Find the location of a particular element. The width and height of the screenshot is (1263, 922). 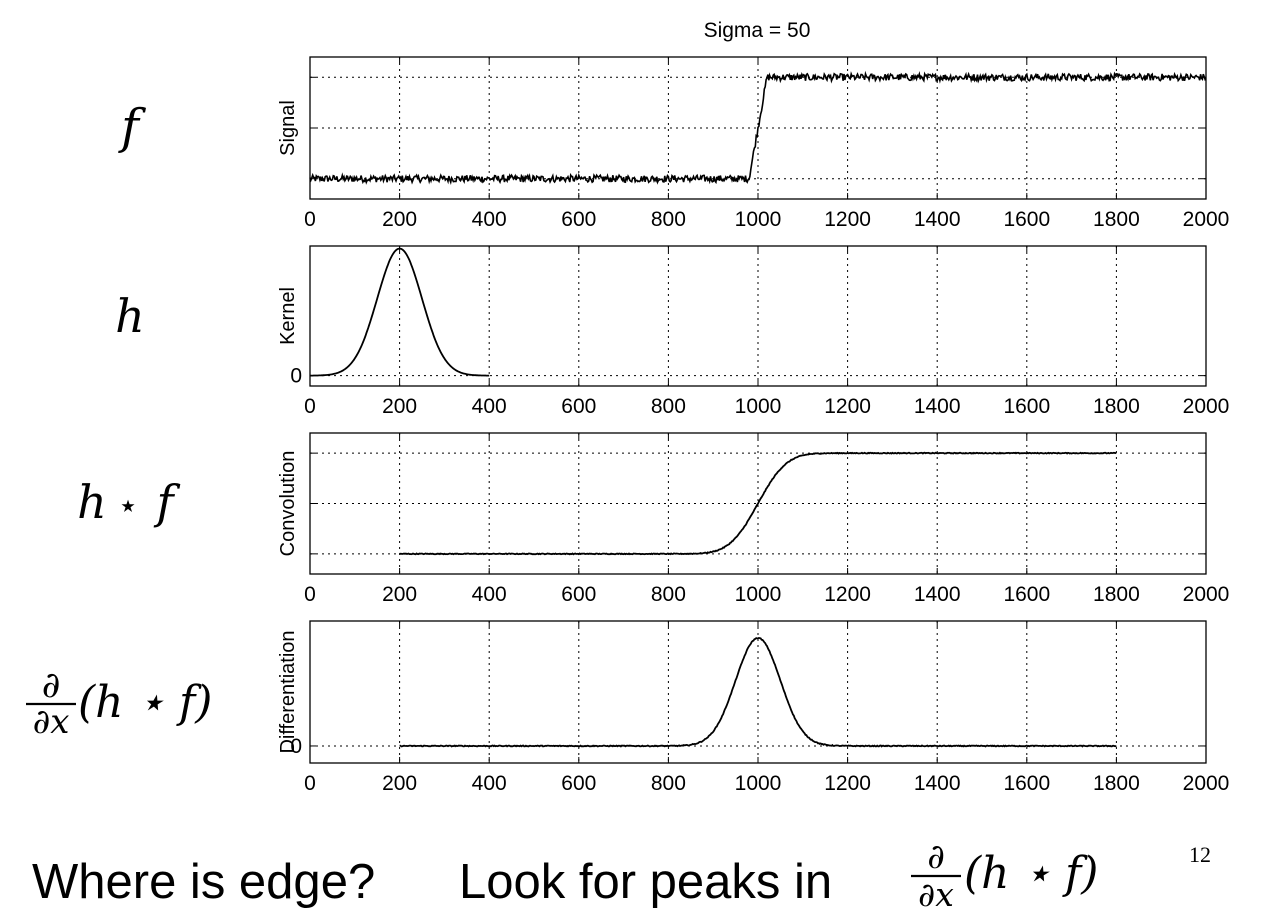

chart-signal-xtick-label: 1200 is located at coordinates (847, 219).